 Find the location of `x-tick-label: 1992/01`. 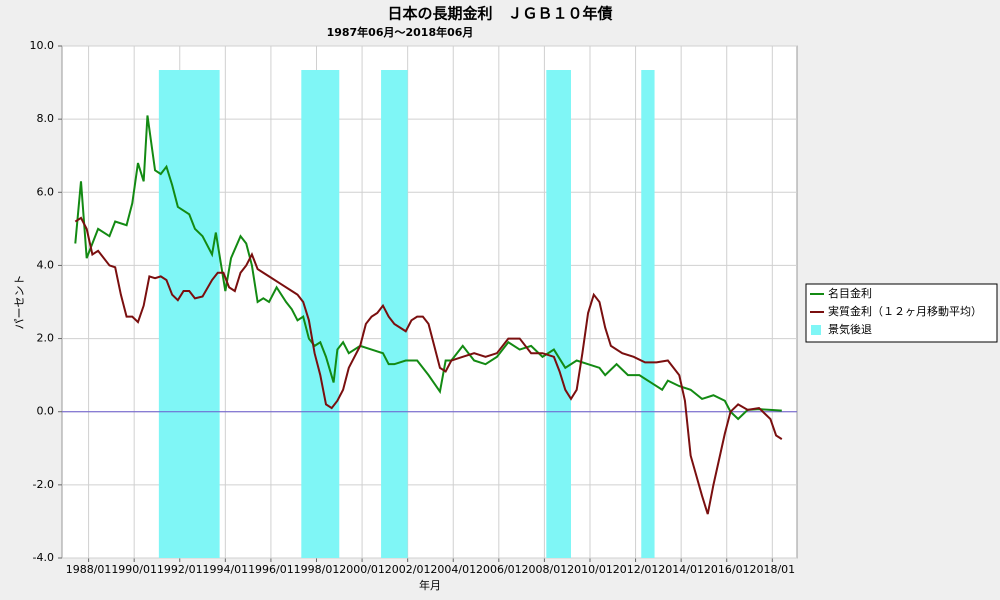

x-tick-label: 1992/01 is located at coordinates (180, 569).